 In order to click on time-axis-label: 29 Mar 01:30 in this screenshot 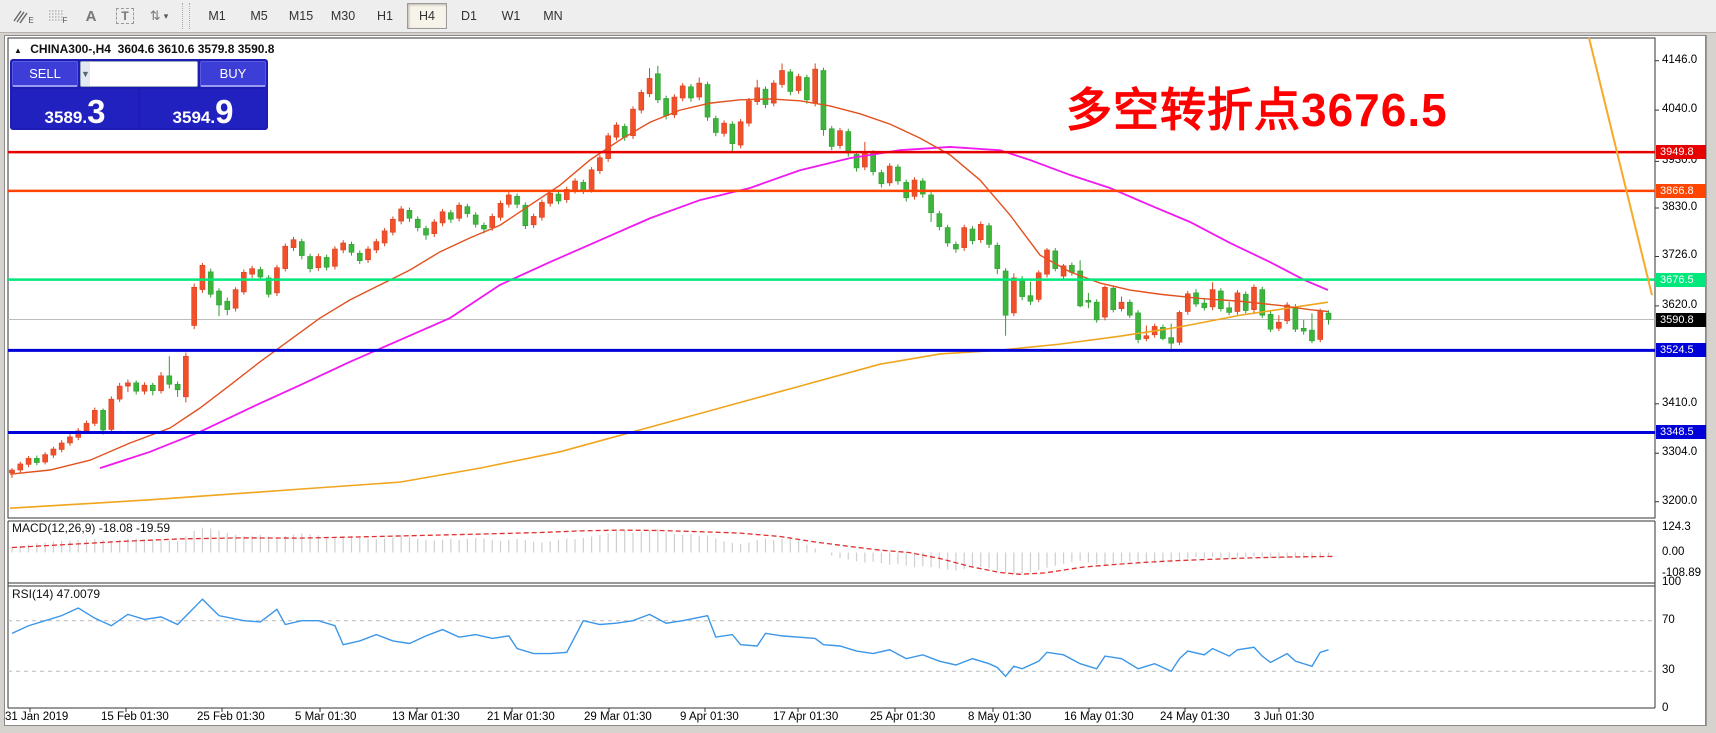, I will do `click(618, 717)`.